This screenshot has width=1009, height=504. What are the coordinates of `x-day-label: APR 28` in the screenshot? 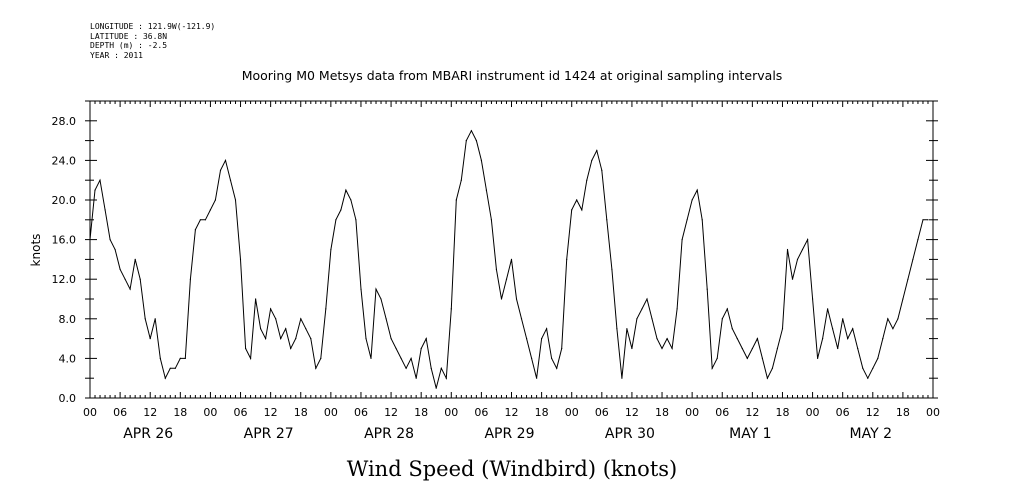 It's located at (389, 434).